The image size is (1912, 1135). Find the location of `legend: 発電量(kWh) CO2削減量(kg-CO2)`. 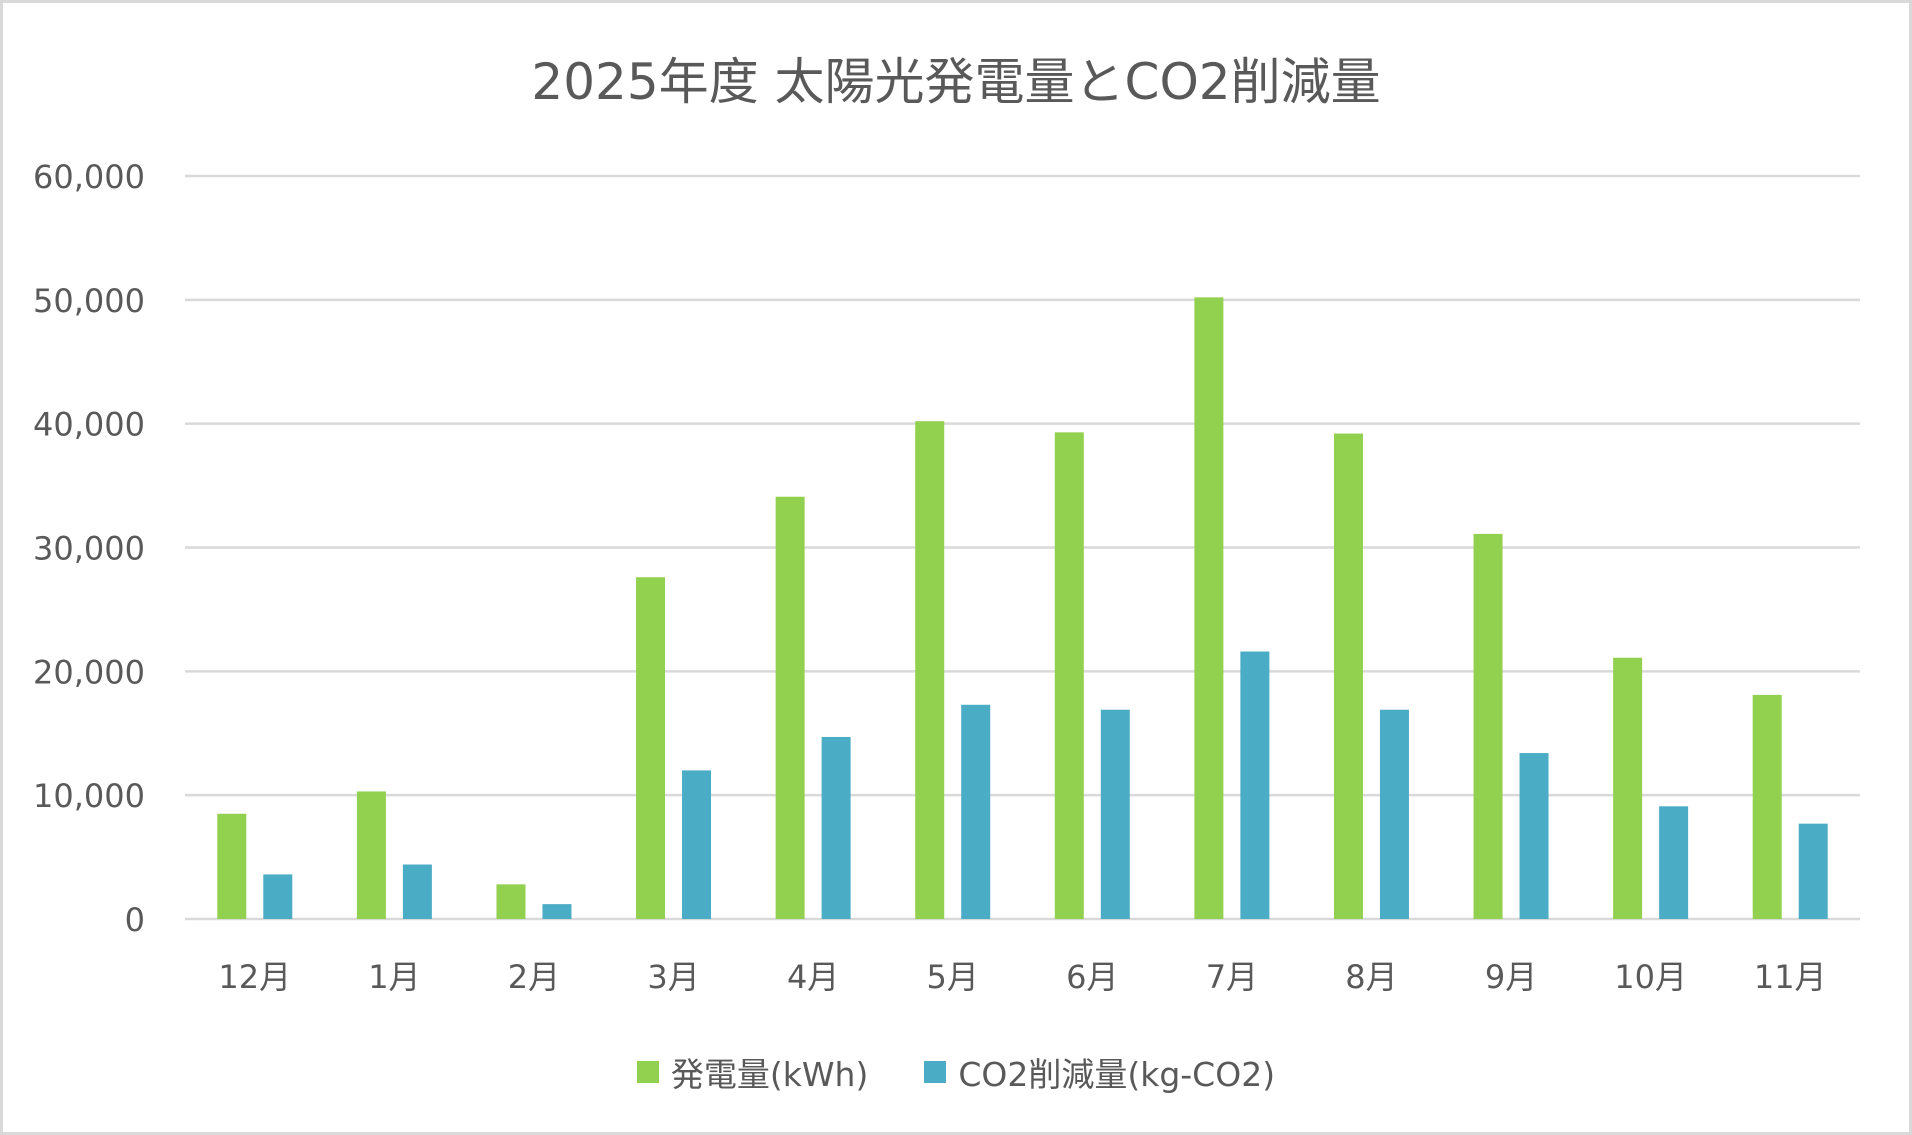

legend: 発電量(kWh) CO2削減量(kg-CO2) is located at coordinates (956, 1072).